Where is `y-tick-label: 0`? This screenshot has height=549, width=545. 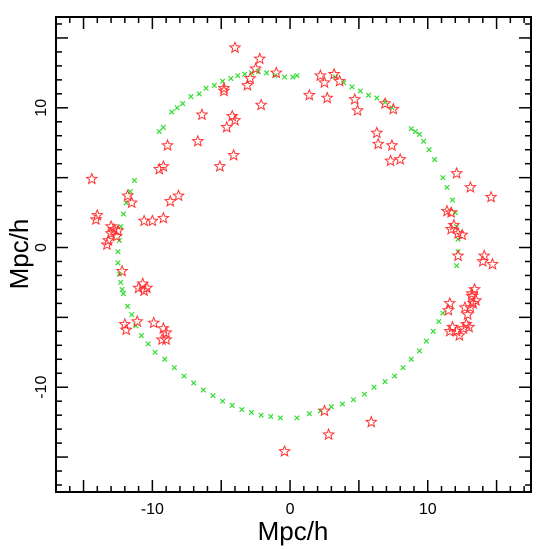
y-tick-label: 0 is located at coordinates (41, 247).